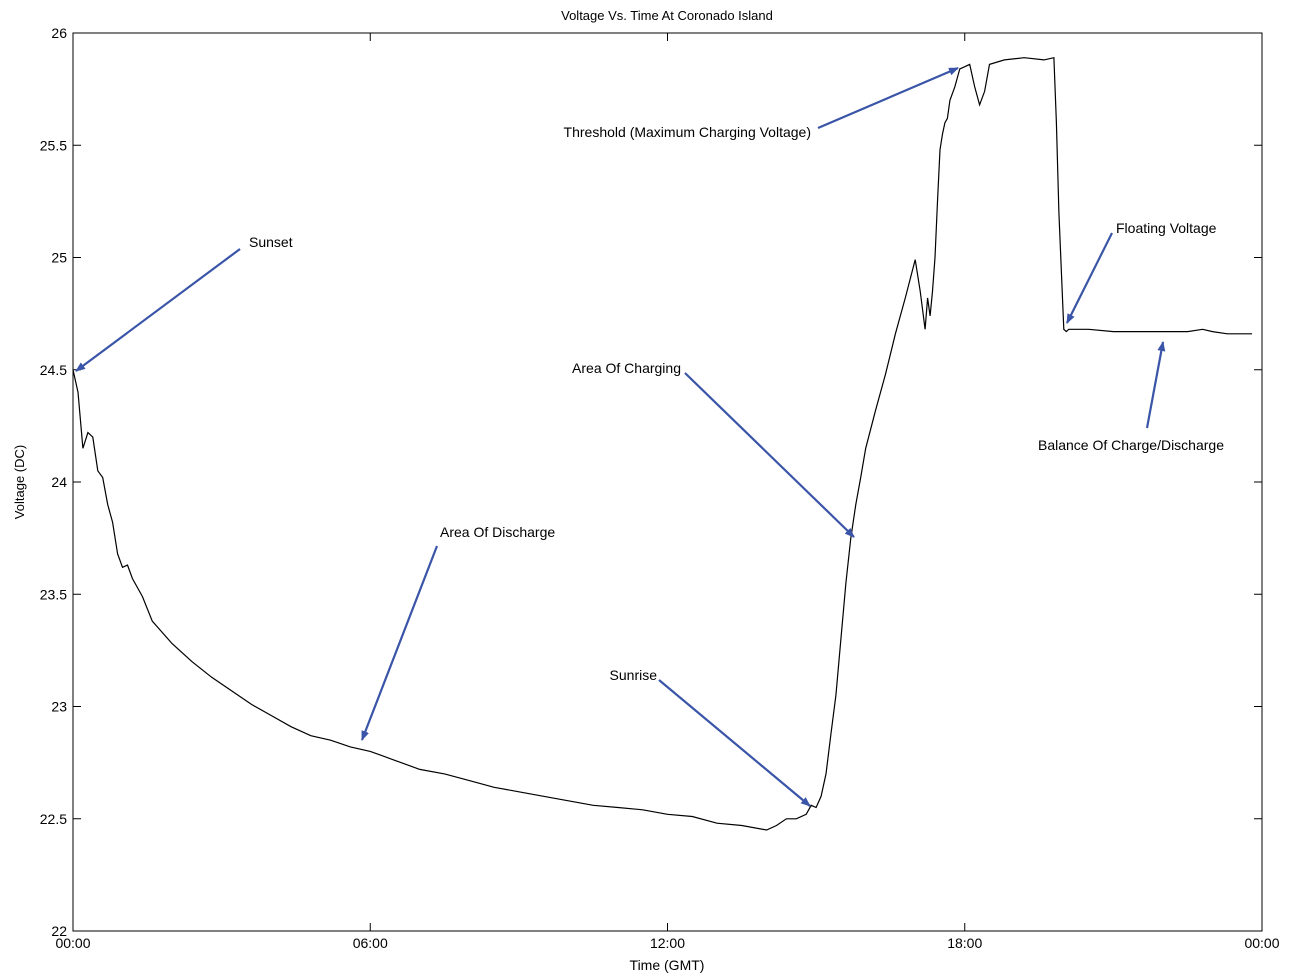 This screenshot has height=979, width=1295. I want to click on y-tick-label: 25, so click(59, 258).